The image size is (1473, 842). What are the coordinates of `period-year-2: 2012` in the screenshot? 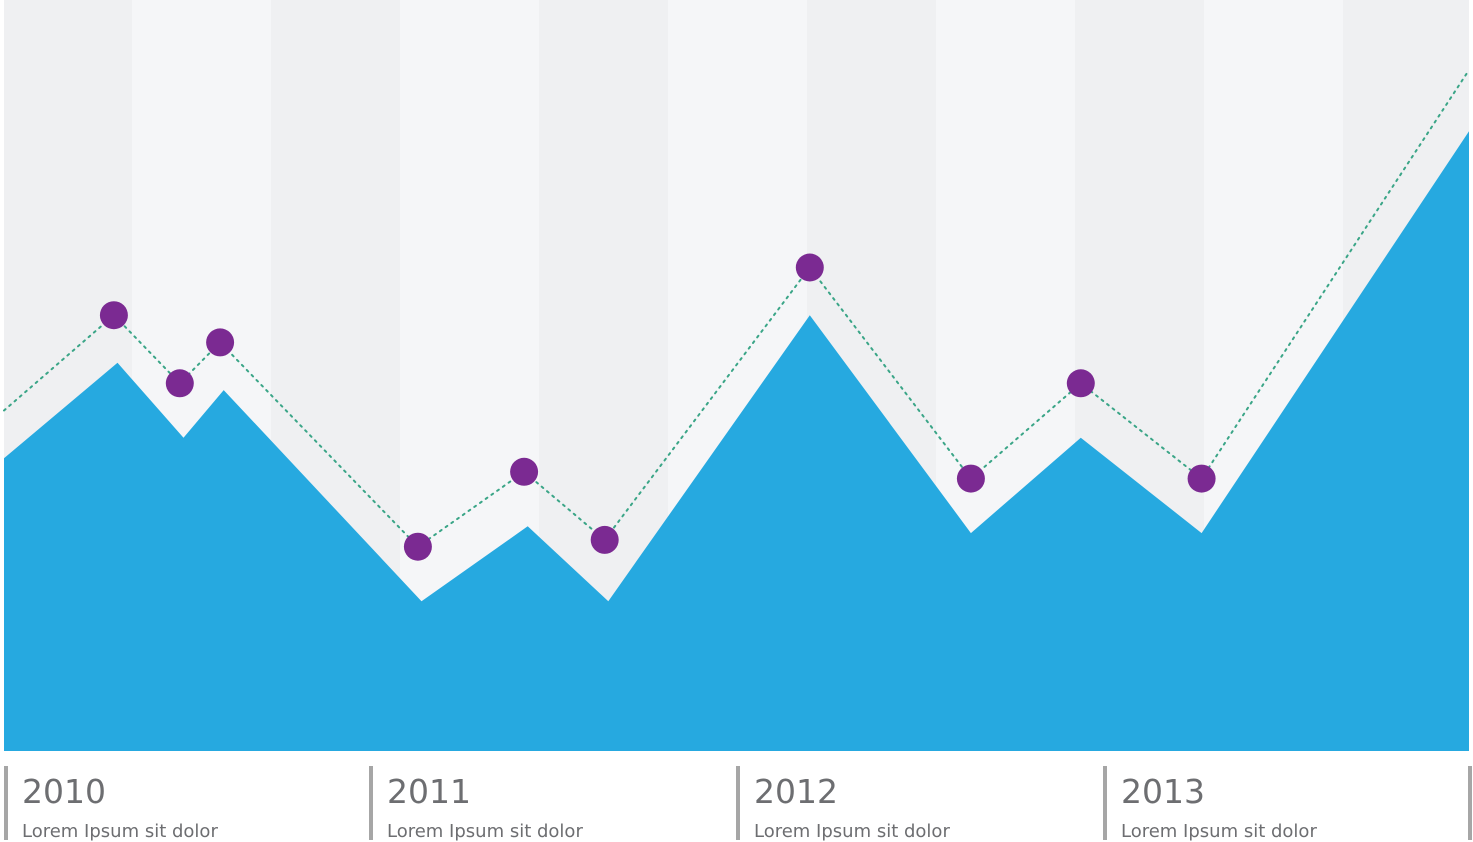 It's located at (796, 791).